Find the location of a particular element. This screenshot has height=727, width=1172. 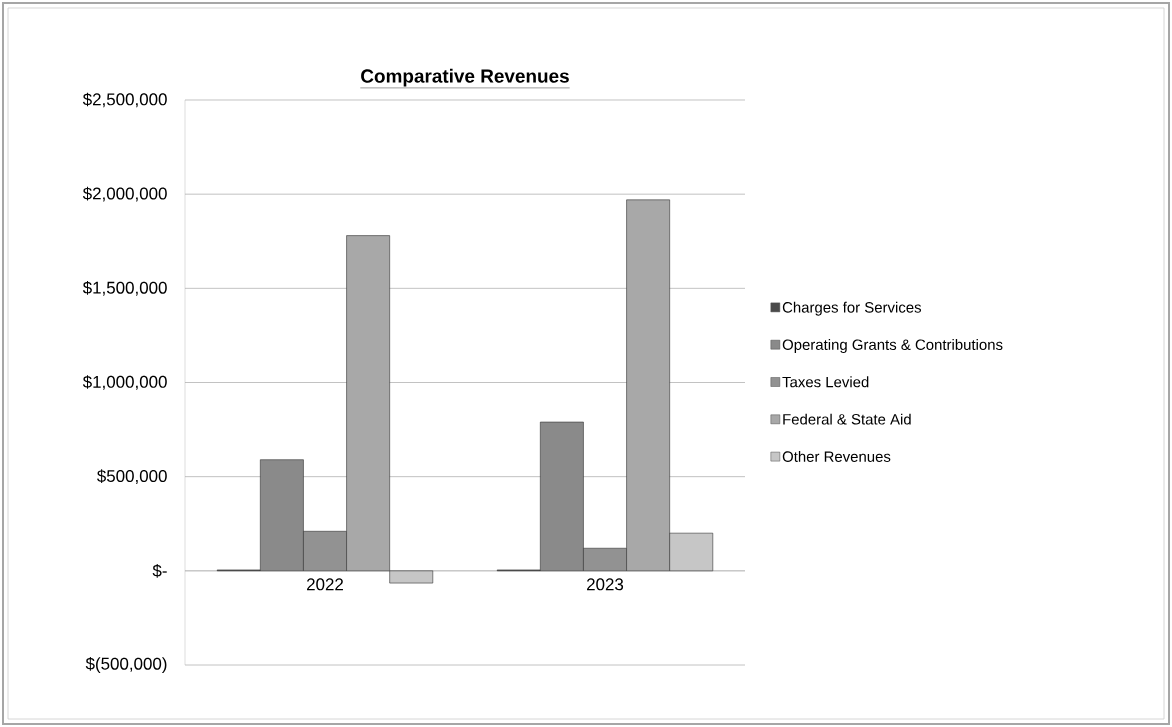

x-tick-label: 2023 is located at coordinates (605, 584).